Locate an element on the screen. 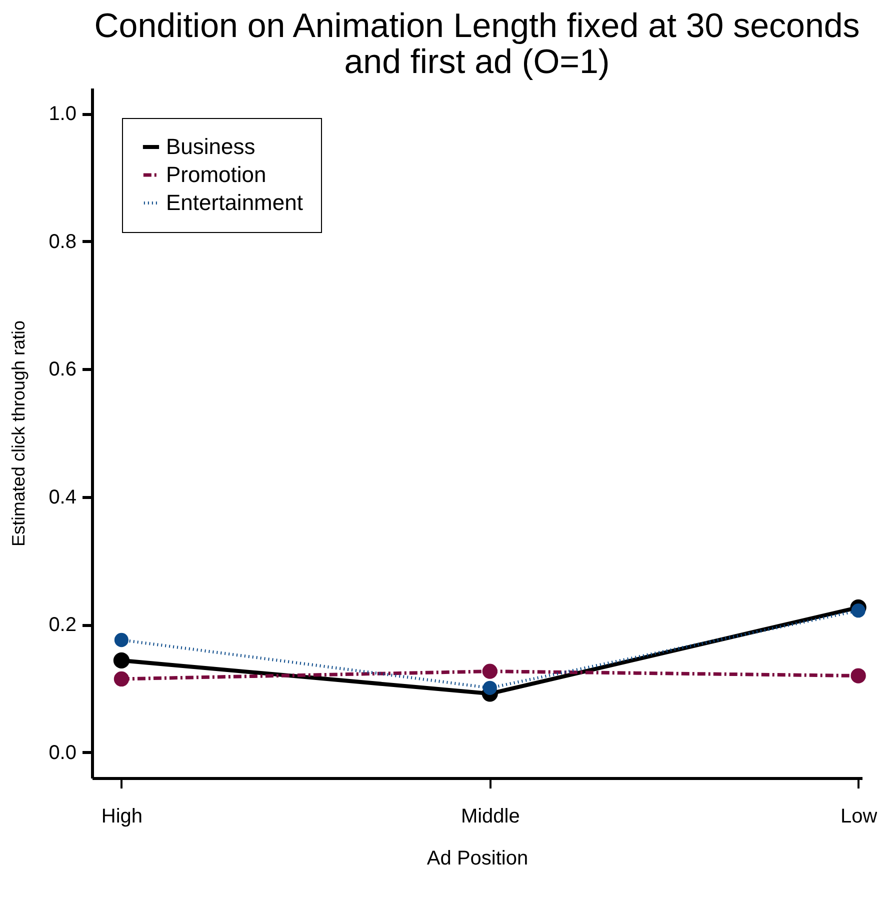  y-tick-label: 0.0 is located at coordinates (62, 753).